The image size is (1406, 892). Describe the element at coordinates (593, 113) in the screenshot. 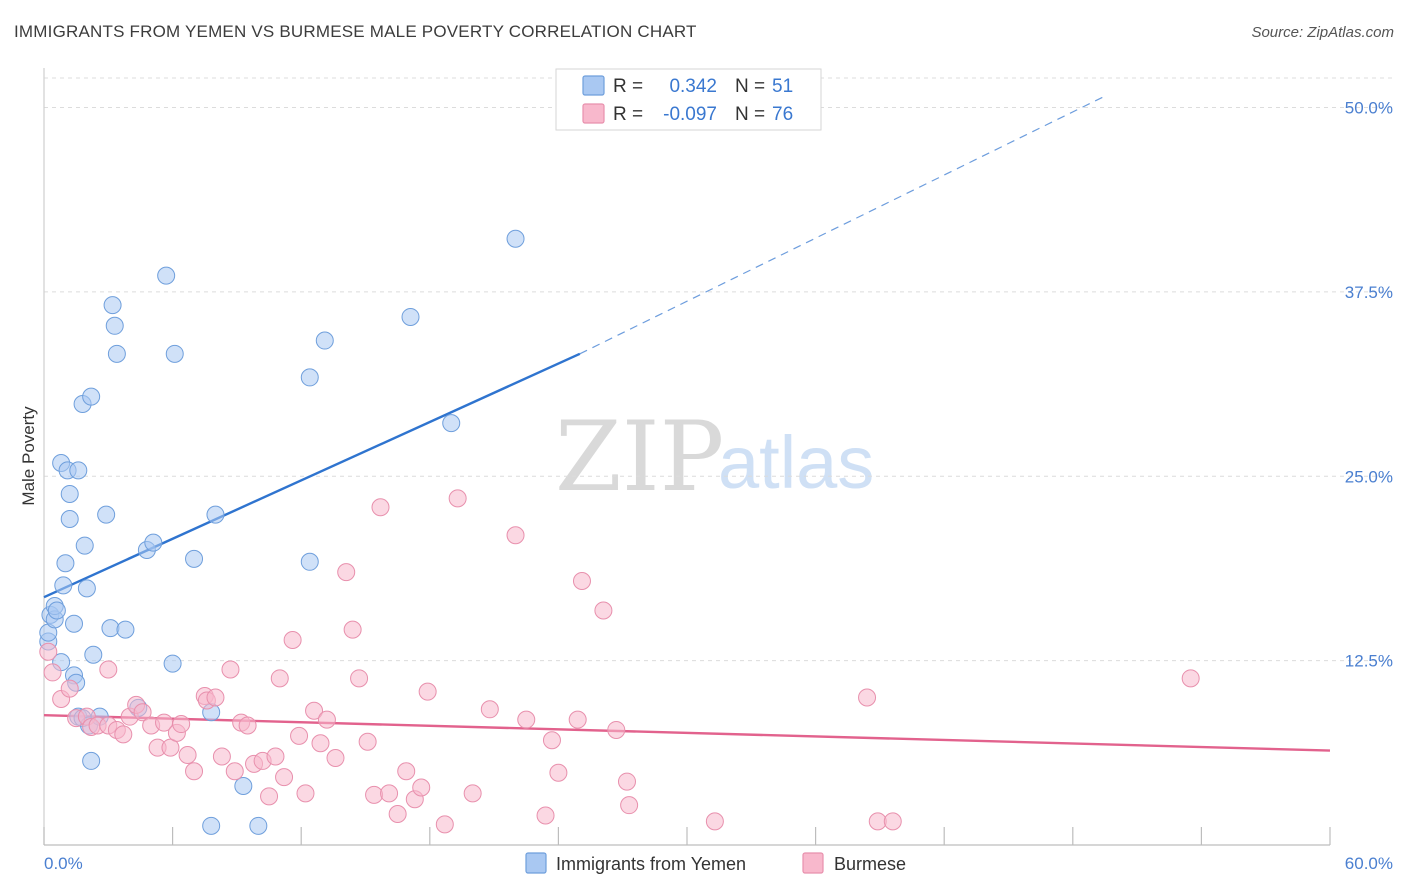

I see `legend-swatch-burmese` at that location.